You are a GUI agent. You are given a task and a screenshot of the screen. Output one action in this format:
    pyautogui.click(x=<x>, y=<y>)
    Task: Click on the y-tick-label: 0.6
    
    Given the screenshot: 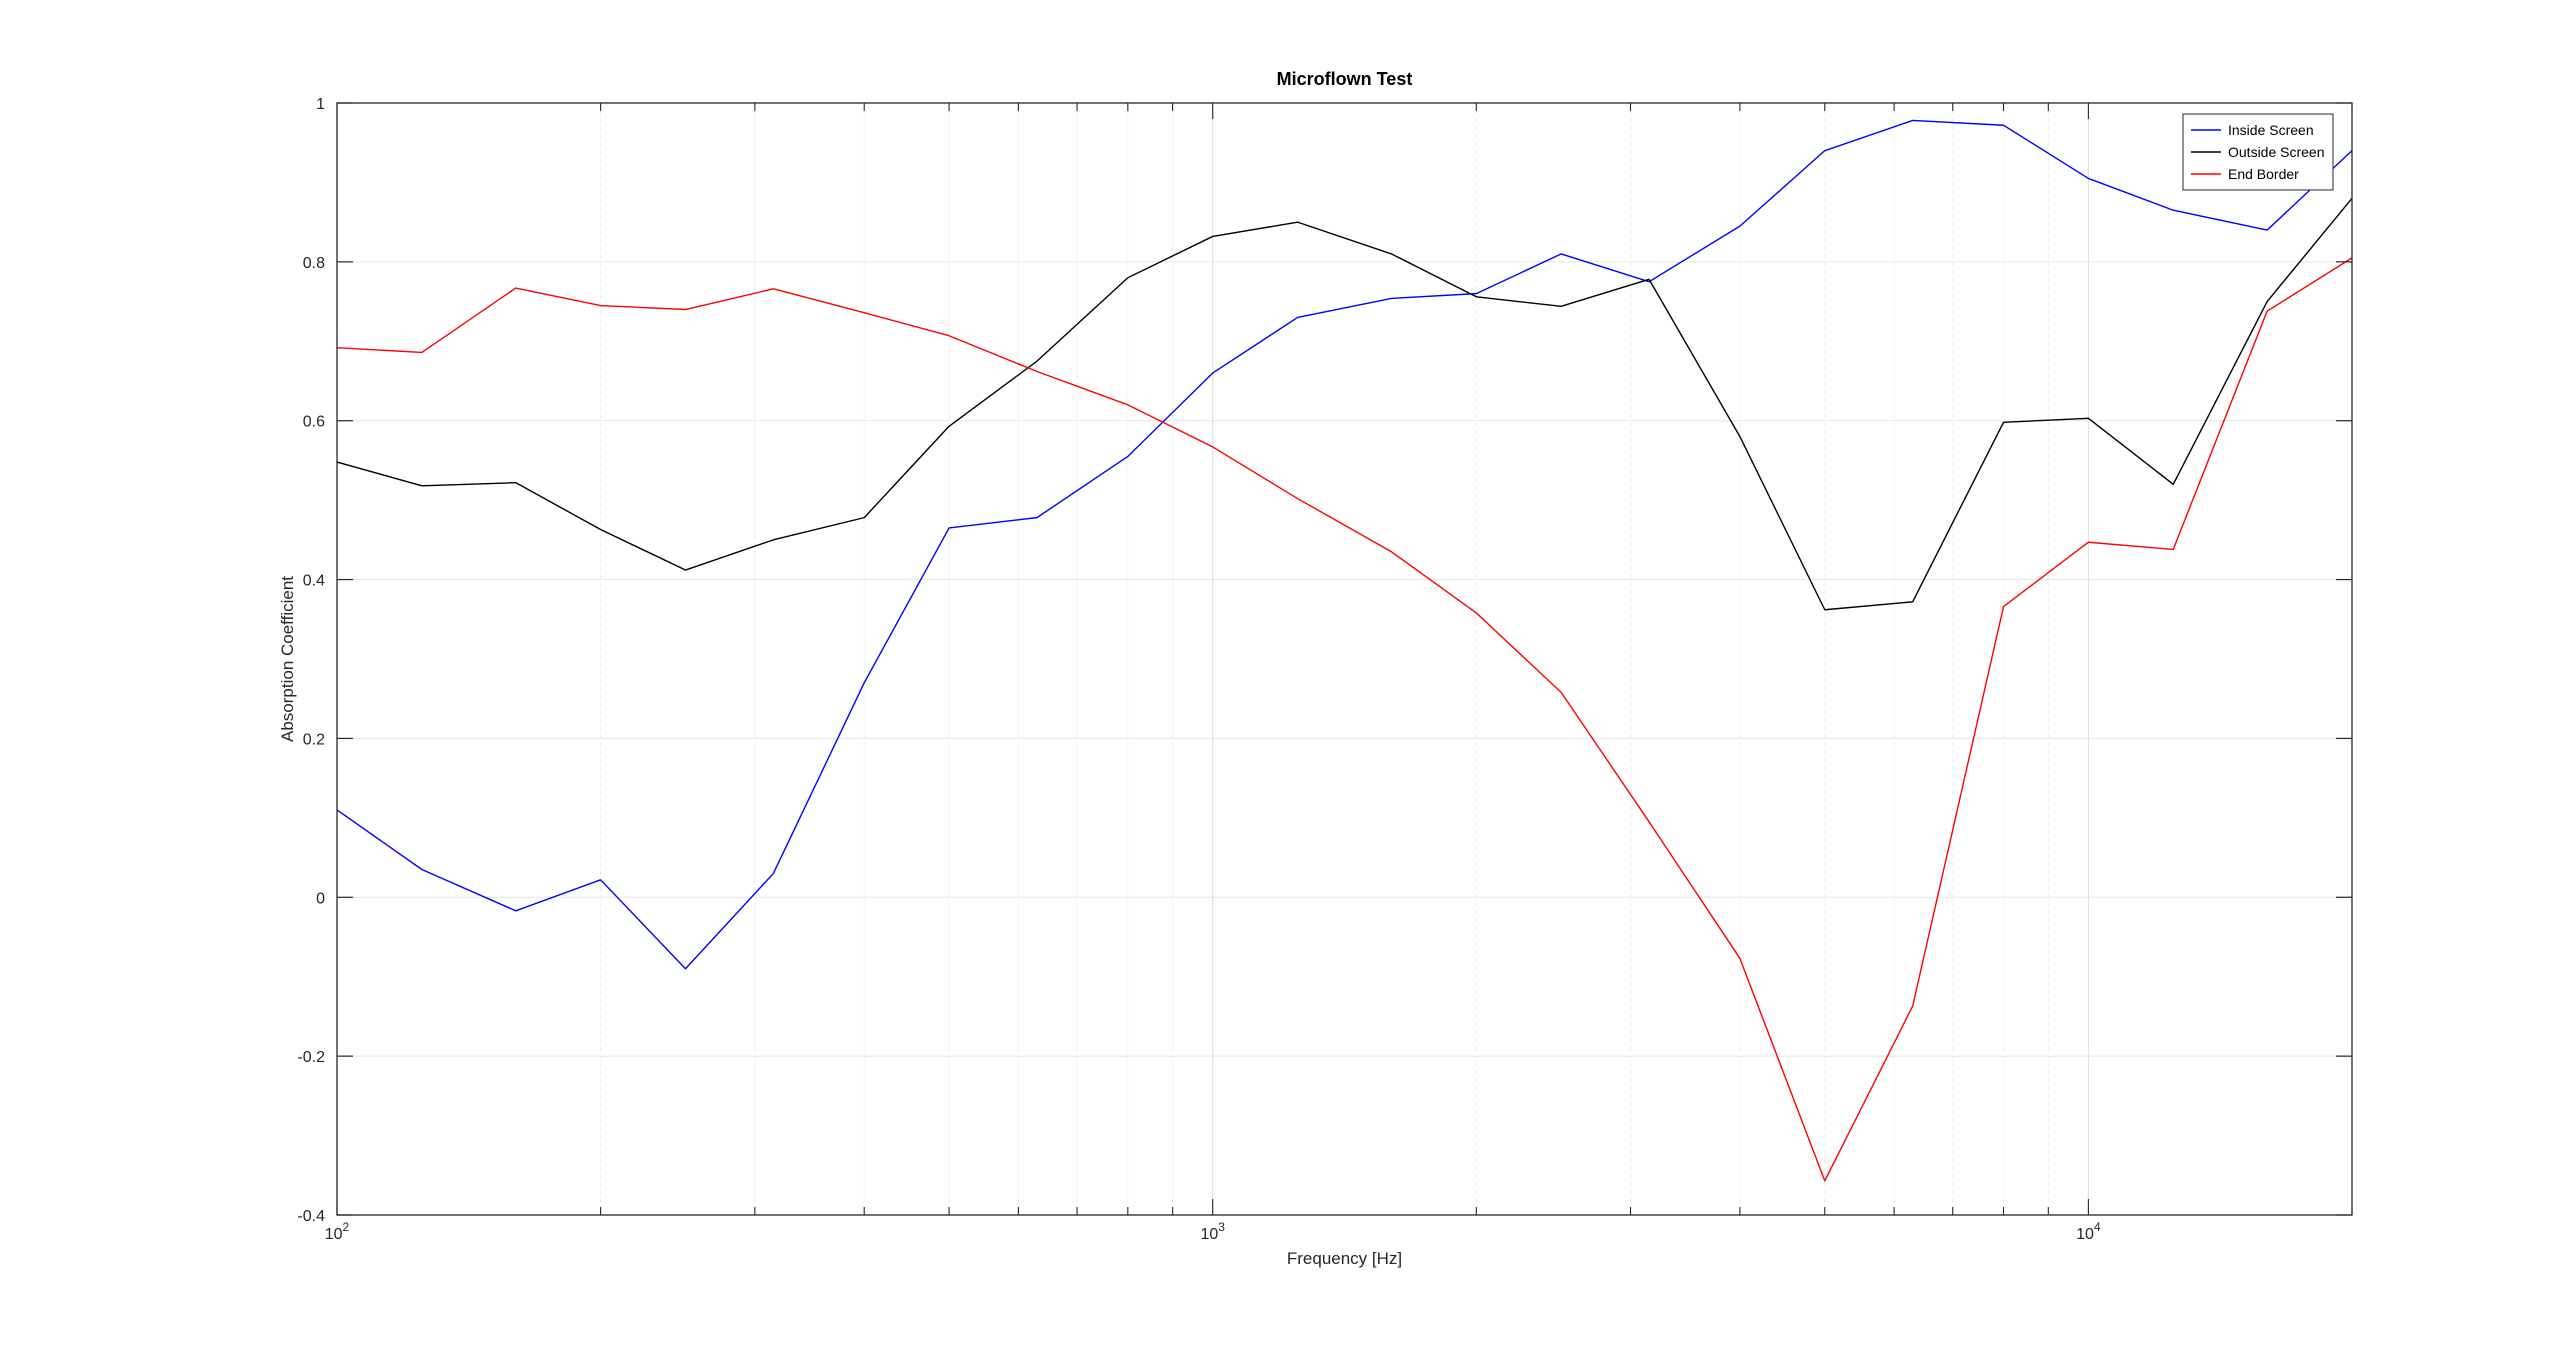 What is the action you would take?
    pyautogui.click(x=314, y=422)
    